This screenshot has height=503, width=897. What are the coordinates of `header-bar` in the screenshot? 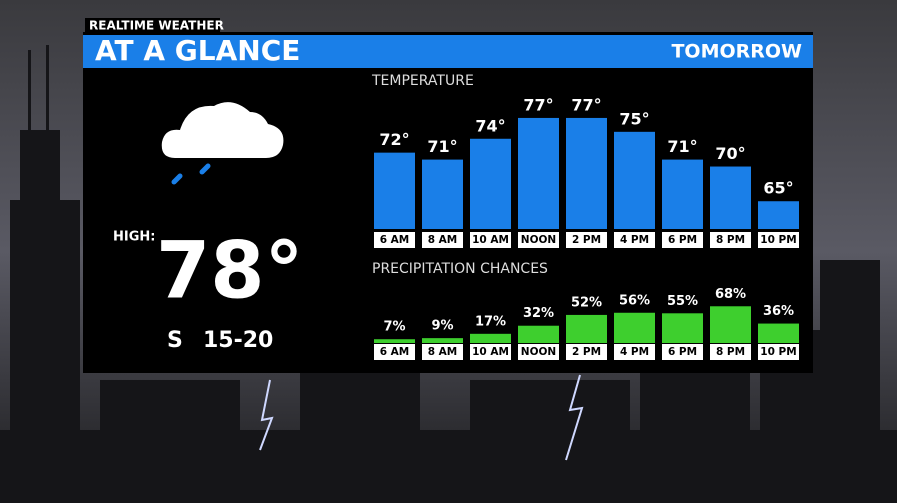 It's located at (448, 51).